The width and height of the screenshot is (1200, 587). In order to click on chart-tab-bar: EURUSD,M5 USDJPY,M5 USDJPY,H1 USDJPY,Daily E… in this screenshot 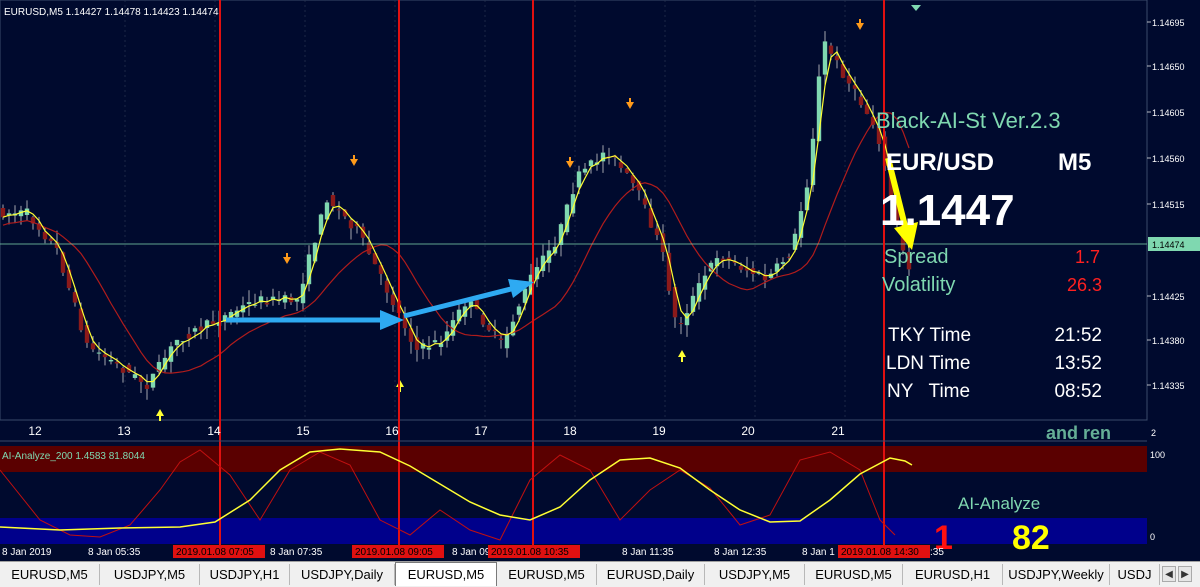, I will do `click(600, 574)`.